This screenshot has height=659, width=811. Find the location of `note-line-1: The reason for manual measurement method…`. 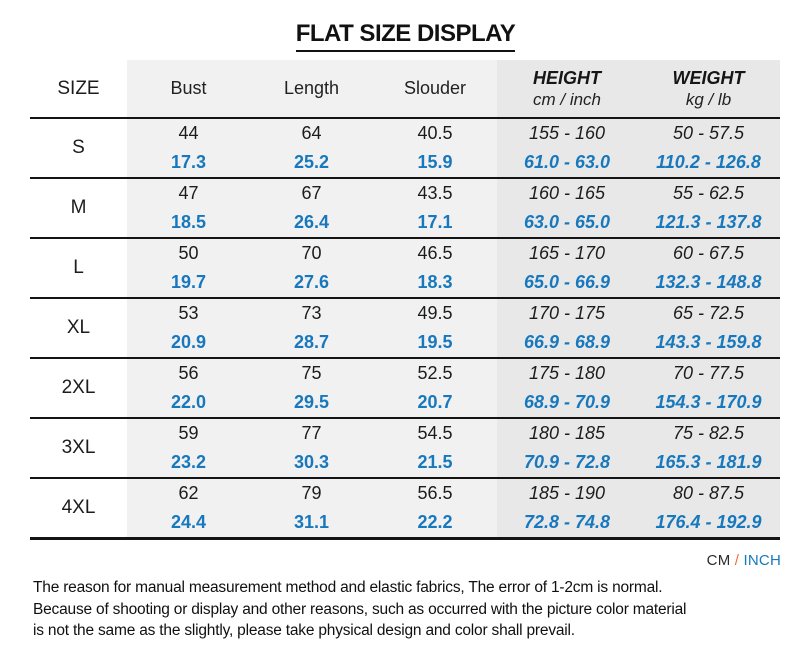

note-line-1: The reason for manual measurement method… is located at coordinates (348, 587).